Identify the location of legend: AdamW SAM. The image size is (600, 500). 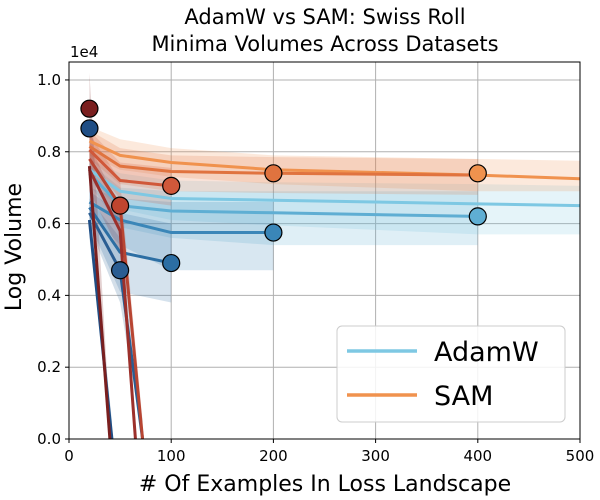
(451, 374).